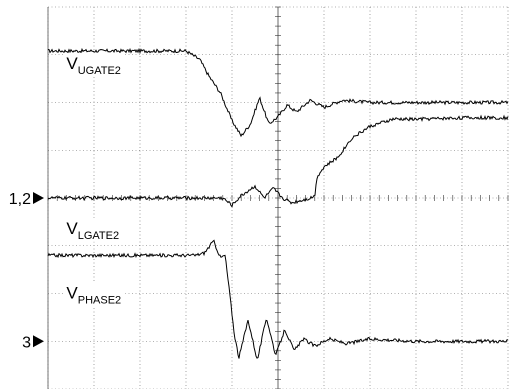 The image size is (510, 389). I want to click on trace-label-phase2: VPHASE2, so click(93, 294).